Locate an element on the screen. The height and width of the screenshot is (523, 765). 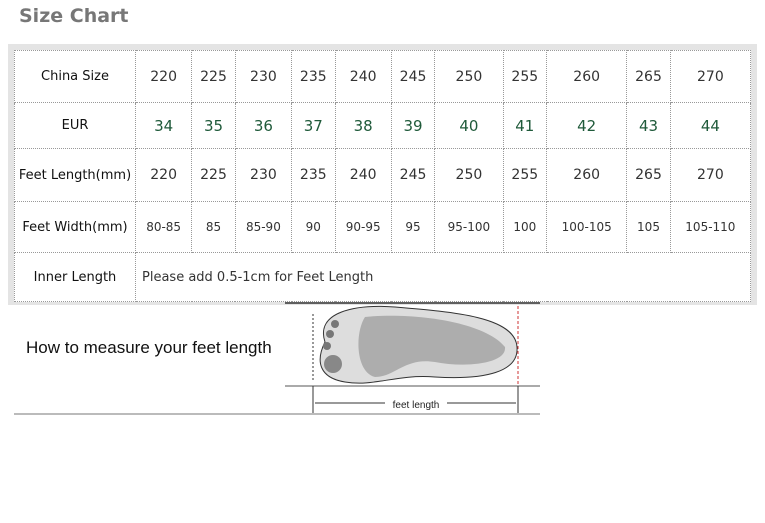
table-cell: 85 is located at coordinates (213, 227).